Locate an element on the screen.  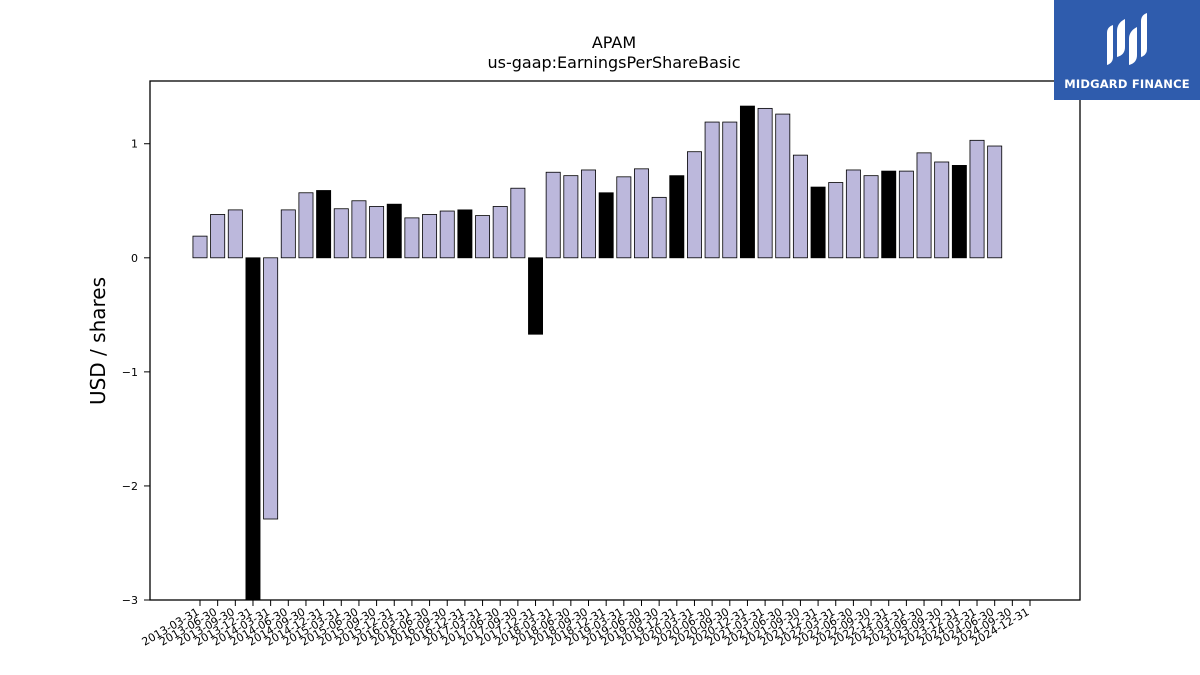
y-tick-label: 0 is located at coordinates (134, 258).